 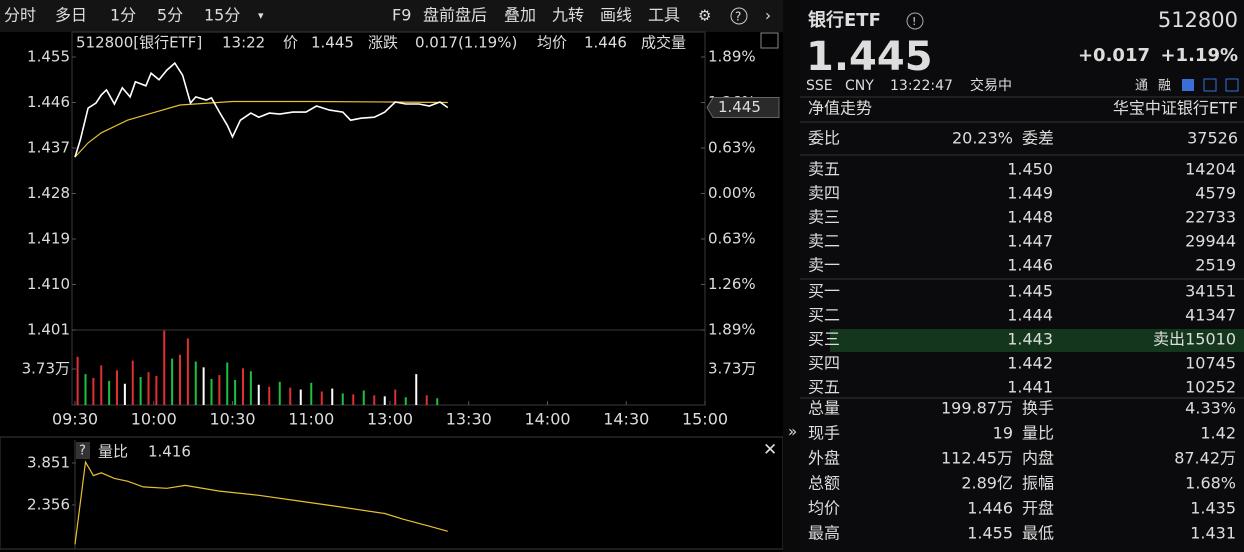 I want to click on y-tick-label: 1.401, so click(x=48, y=330).